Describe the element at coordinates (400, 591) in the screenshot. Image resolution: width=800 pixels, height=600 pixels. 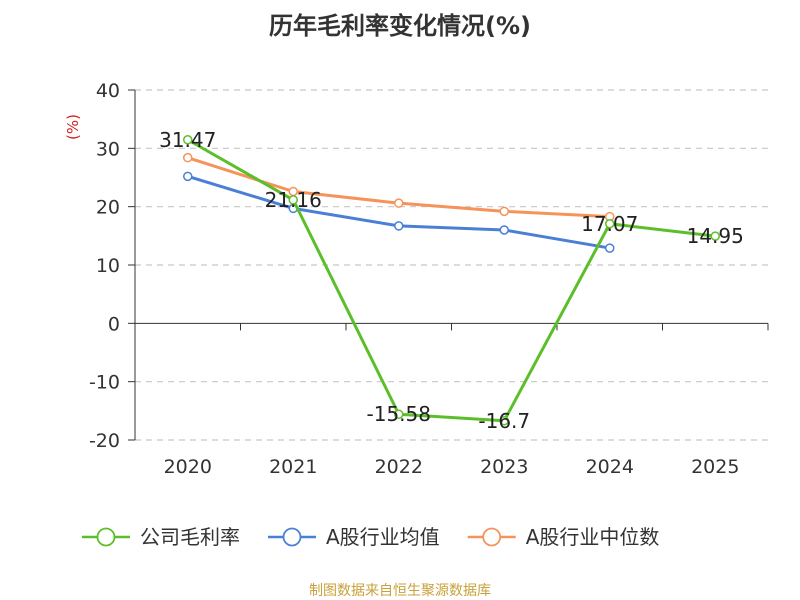
I see `source-note: 制图数据来自恒生聚源数据库` at that location.